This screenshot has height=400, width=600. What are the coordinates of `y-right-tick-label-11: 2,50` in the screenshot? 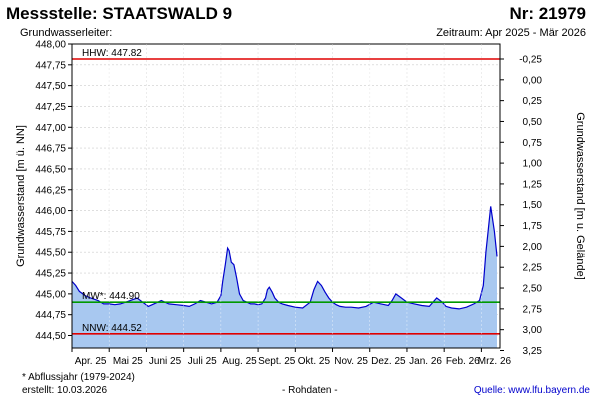 It's located at (533, 289).